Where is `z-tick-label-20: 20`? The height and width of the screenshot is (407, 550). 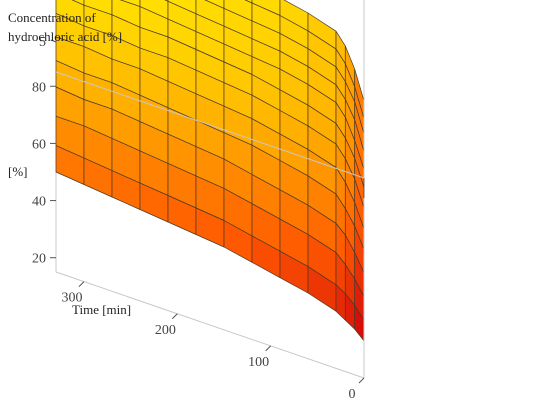 z-tick-label-20: 20 is located at coordinates (39, 259).